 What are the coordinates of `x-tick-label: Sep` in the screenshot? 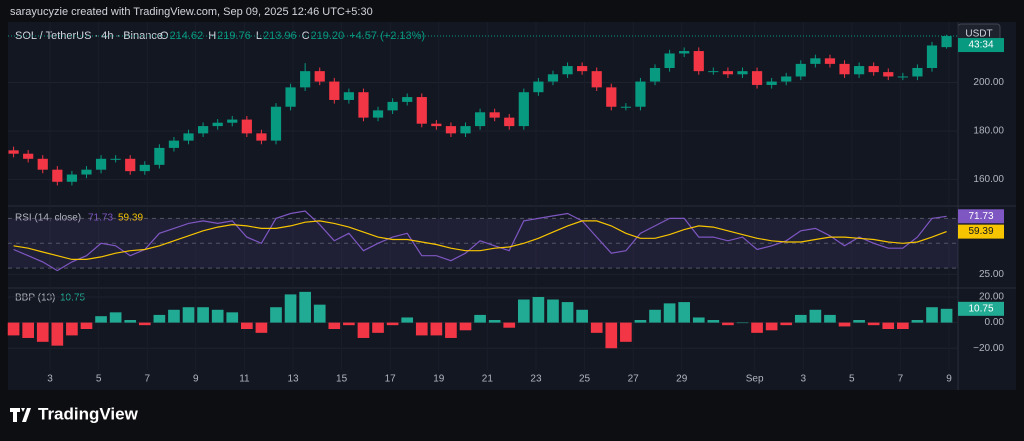 It's located at (755, 379).